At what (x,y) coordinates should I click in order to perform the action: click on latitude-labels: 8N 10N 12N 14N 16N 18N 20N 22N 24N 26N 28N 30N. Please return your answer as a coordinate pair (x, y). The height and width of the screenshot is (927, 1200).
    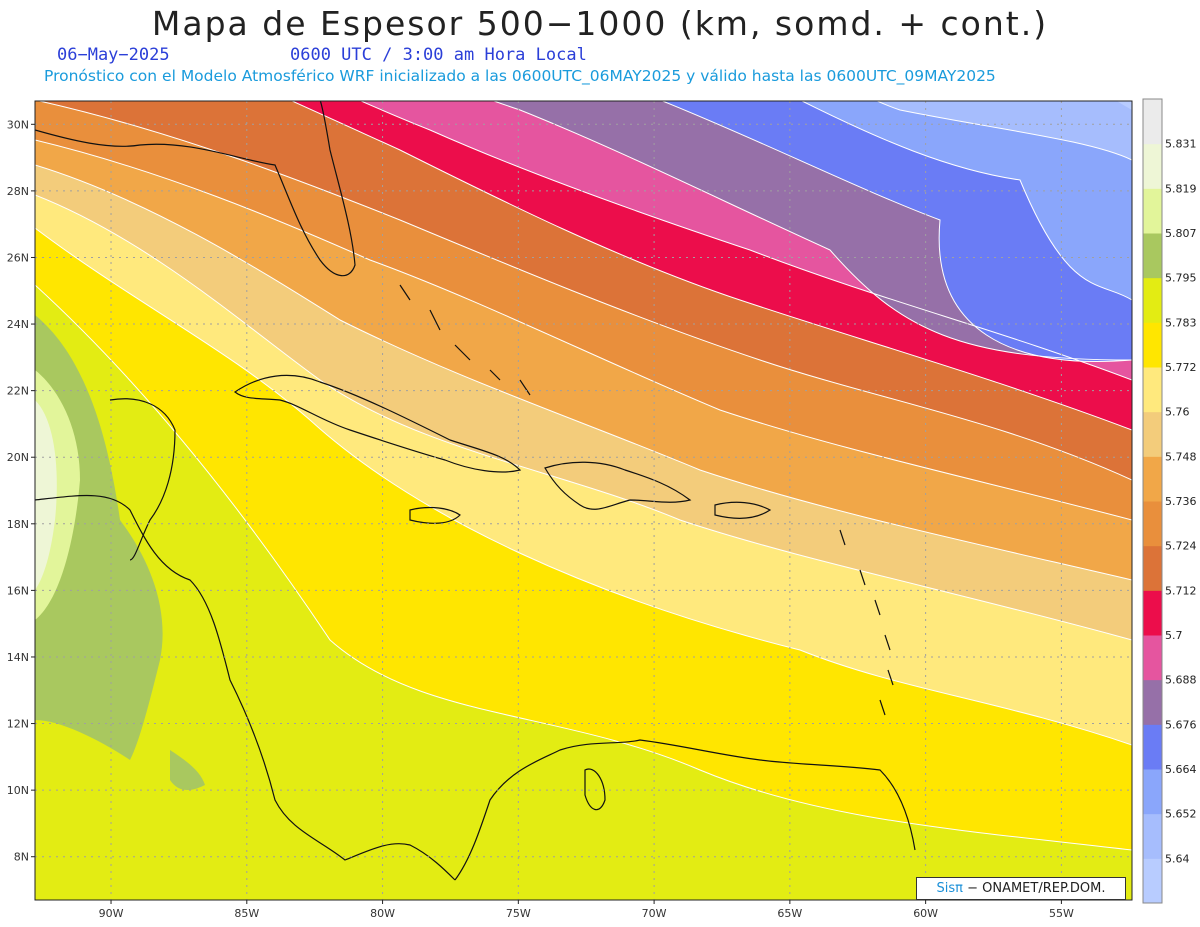
    Looking at the image, I should click on (21, 491).